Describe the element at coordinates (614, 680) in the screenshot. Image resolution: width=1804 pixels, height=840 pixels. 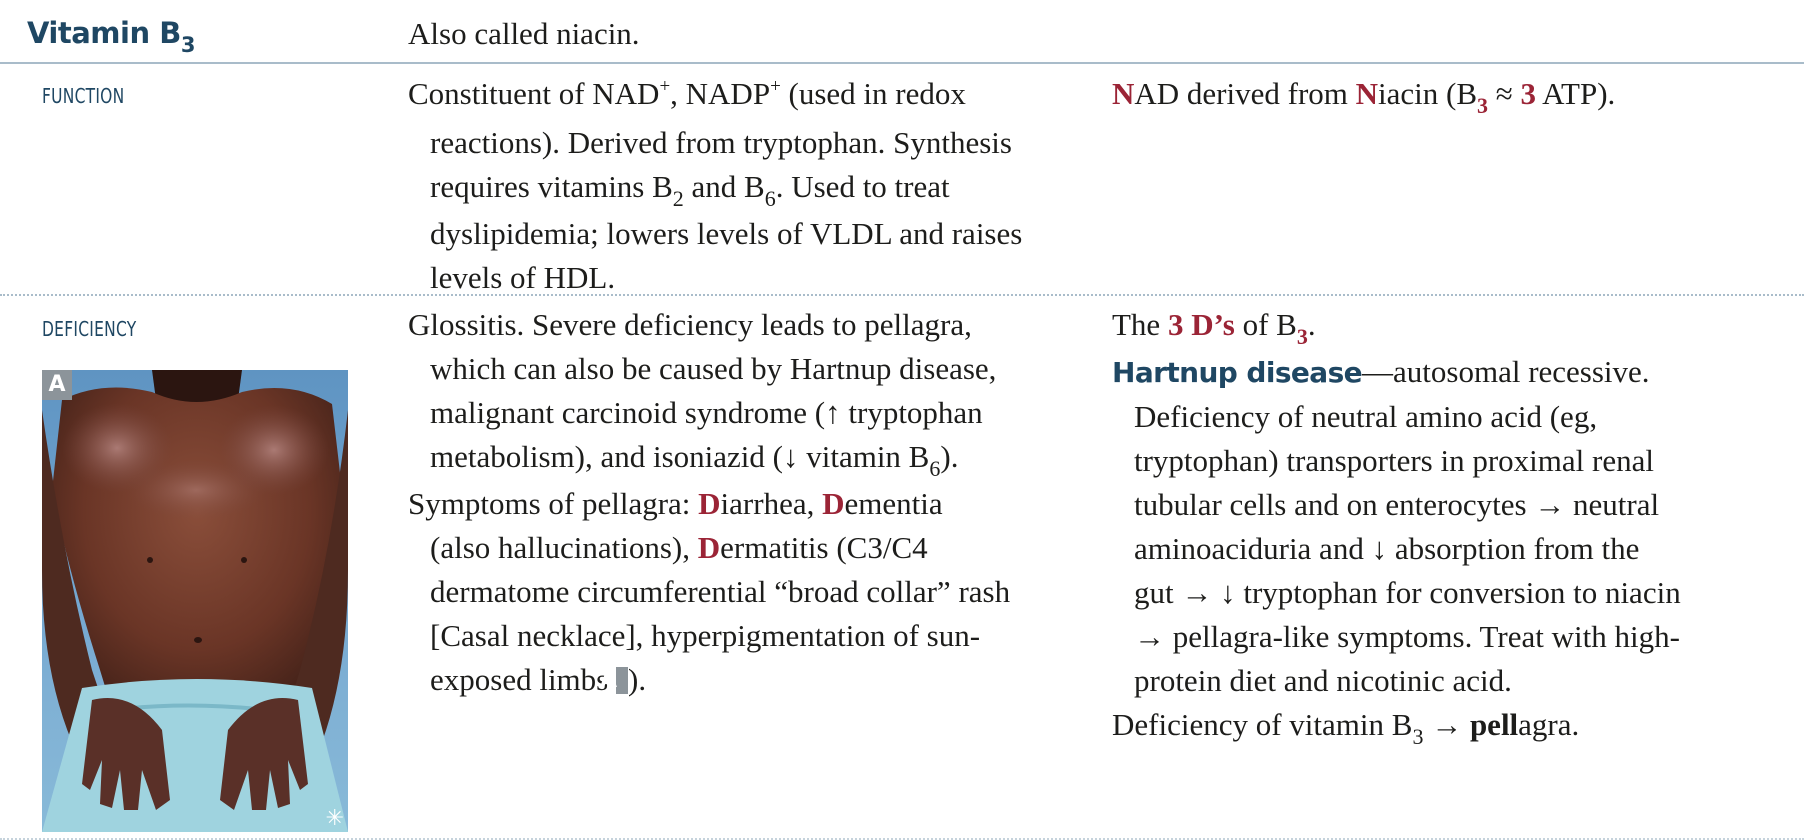
I see `figure-ref-a: A` at that location.